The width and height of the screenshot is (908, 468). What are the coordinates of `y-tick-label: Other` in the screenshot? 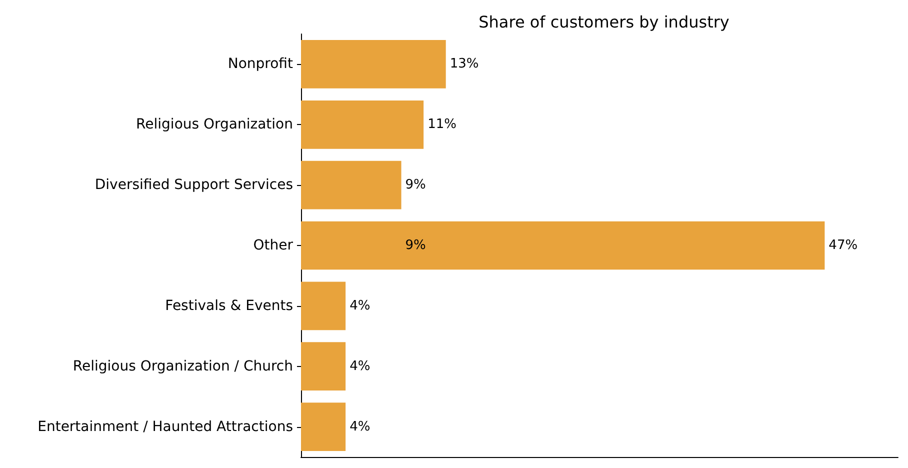 It's located at (273, 246).